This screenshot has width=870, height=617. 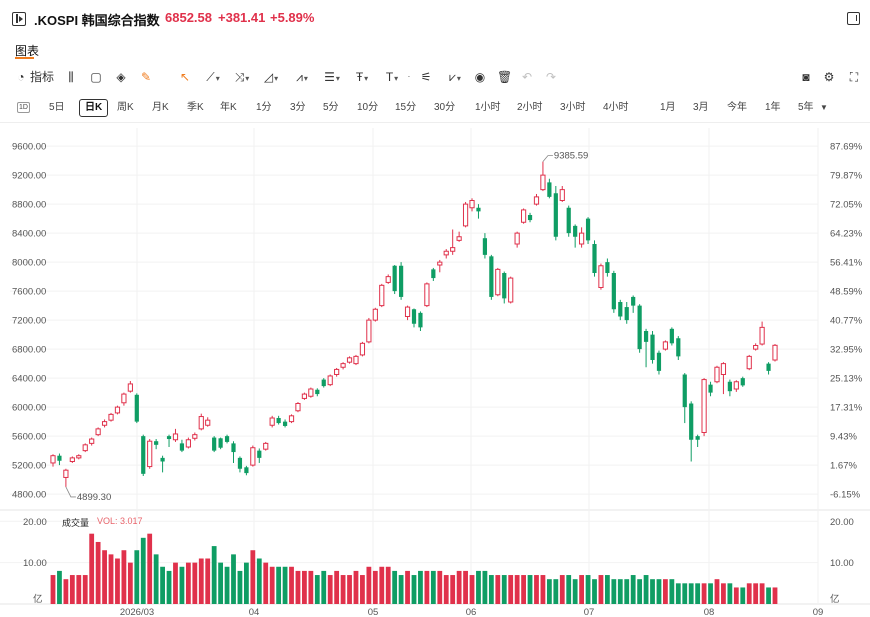 I want to click on period-3: 月K, so click(x=160, y=107).